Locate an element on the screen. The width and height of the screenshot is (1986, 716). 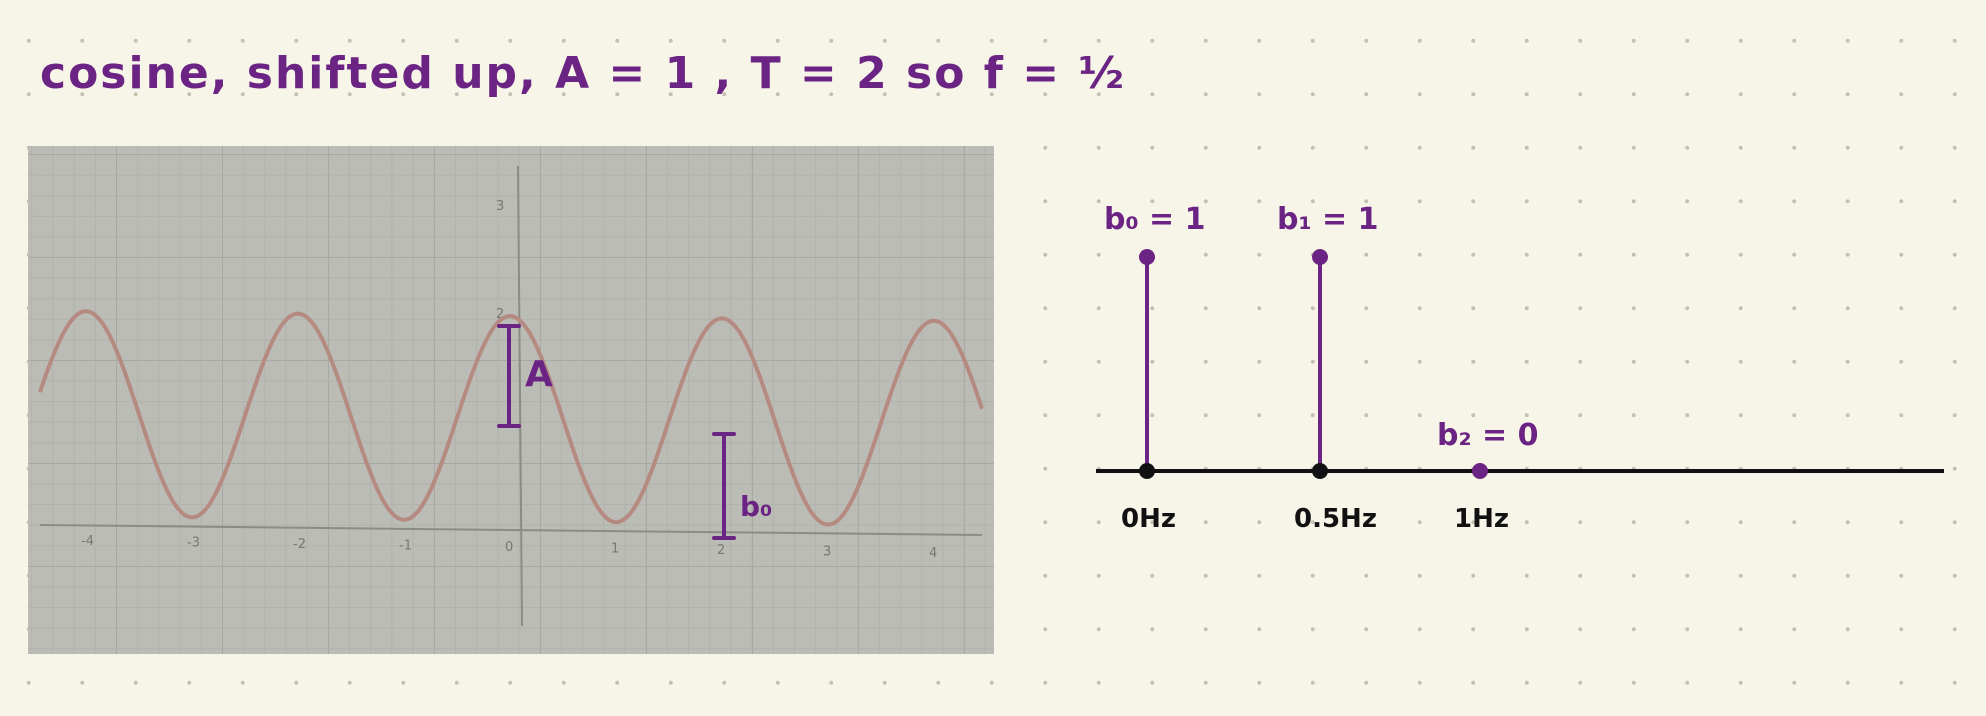
y-tick-label: 3 is located at coordinates (500, 206).